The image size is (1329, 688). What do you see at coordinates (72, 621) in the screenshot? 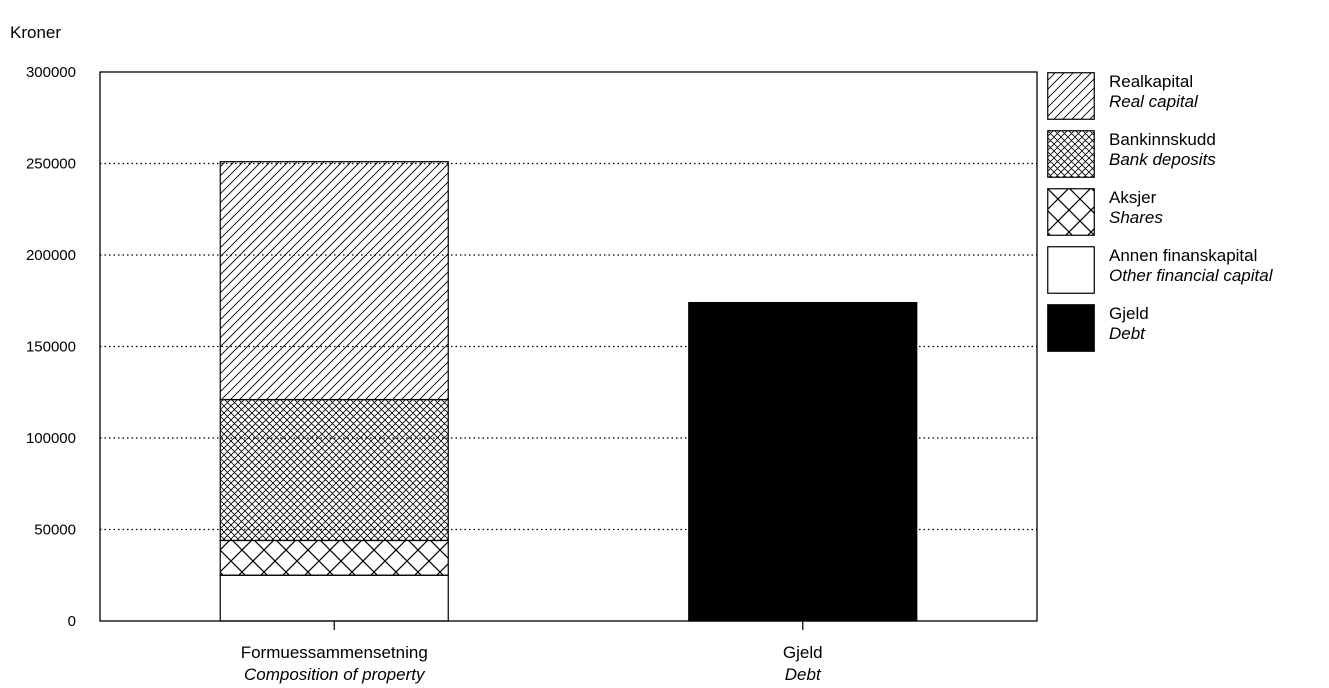
I see `y-tick-label: 0` at bounding box center [72, 621].